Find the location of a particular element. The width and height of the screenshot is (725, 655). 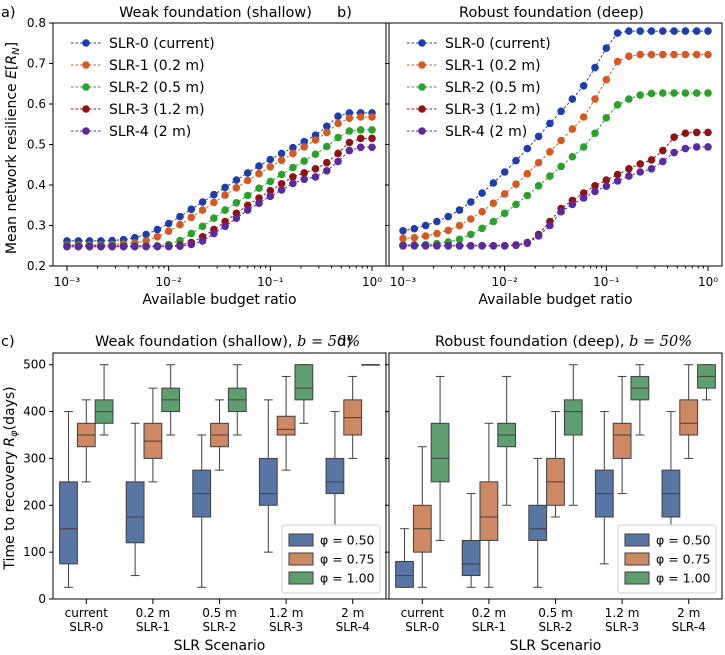

x-axis-label: SLR Scenario is located at coordinates (556, 646).